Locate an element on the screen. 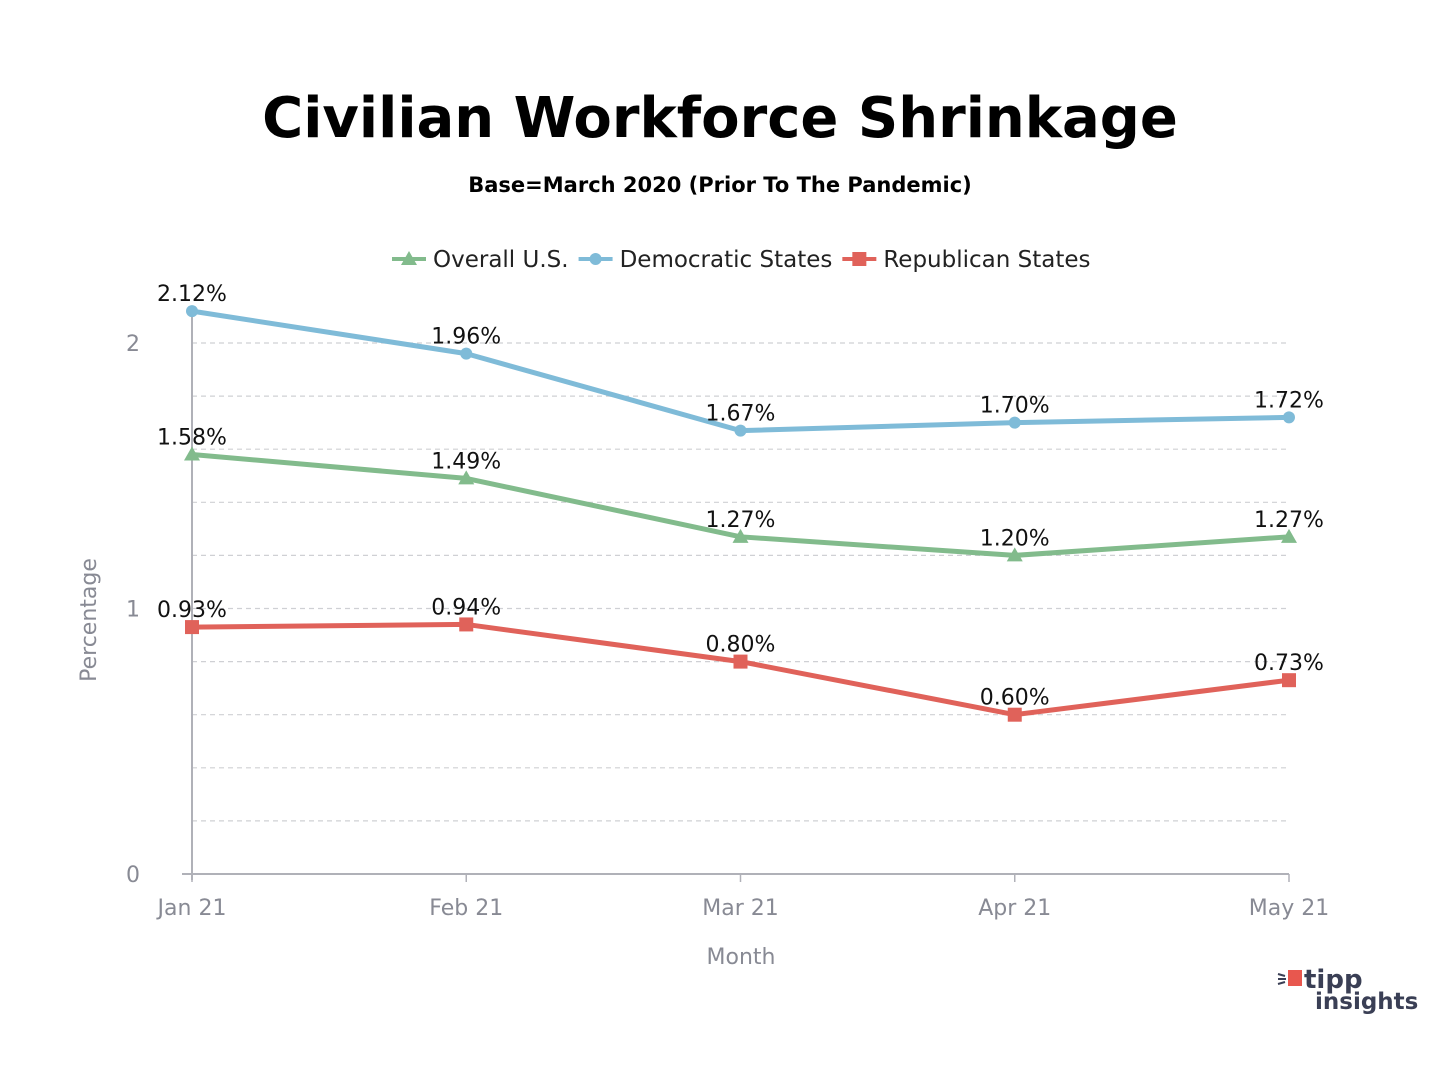 The width and height of the screenshot is (1440, 1080). data-label: 0.80% is located at coordinates (741, 645).